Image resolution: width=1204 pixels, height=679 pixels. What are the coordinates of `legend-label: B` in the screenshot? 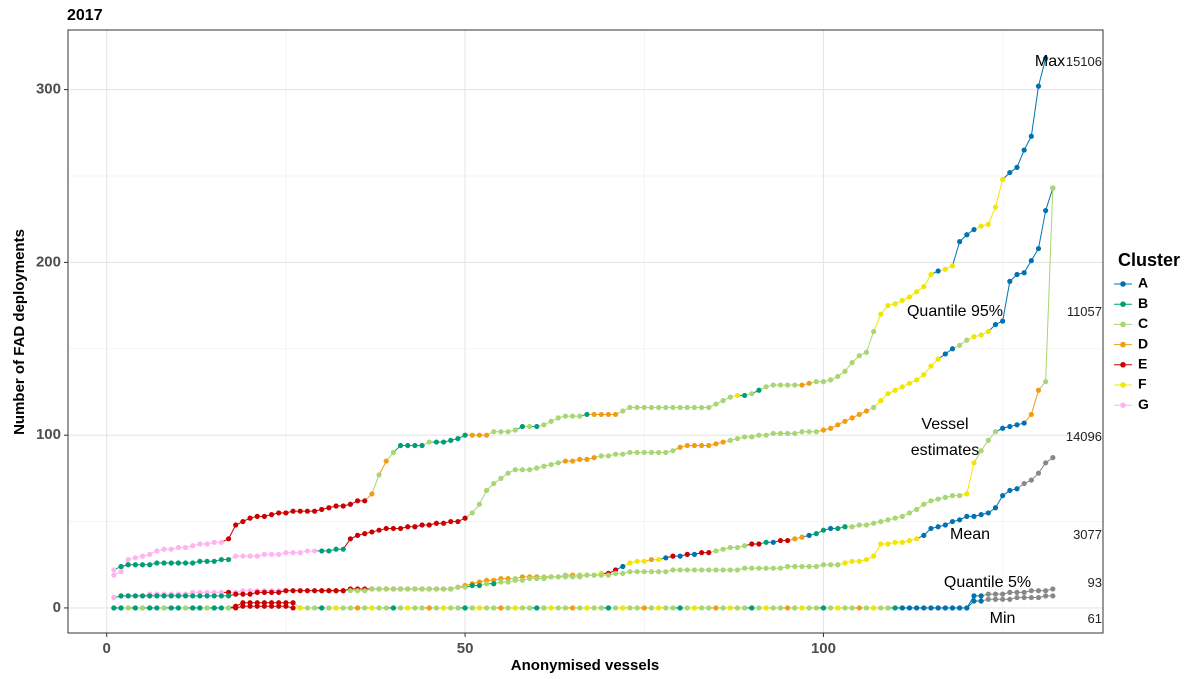 It's located at (1143, 303).